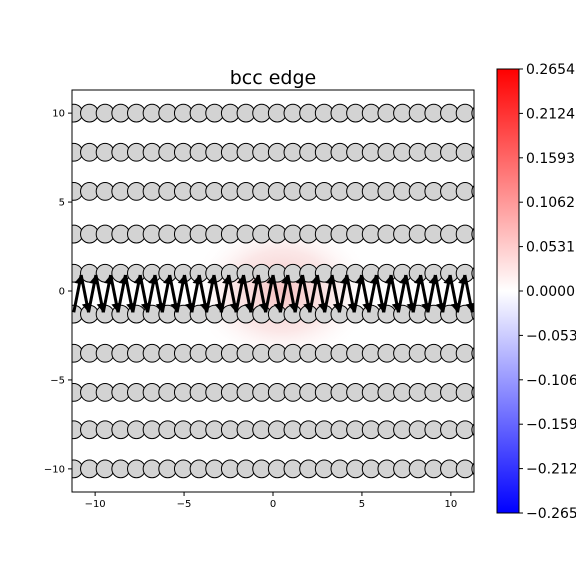  What do you see at coordinates (469, 307) in the screenshot?
I see `displacement-arrowhead` at bounding box center [469, 307].